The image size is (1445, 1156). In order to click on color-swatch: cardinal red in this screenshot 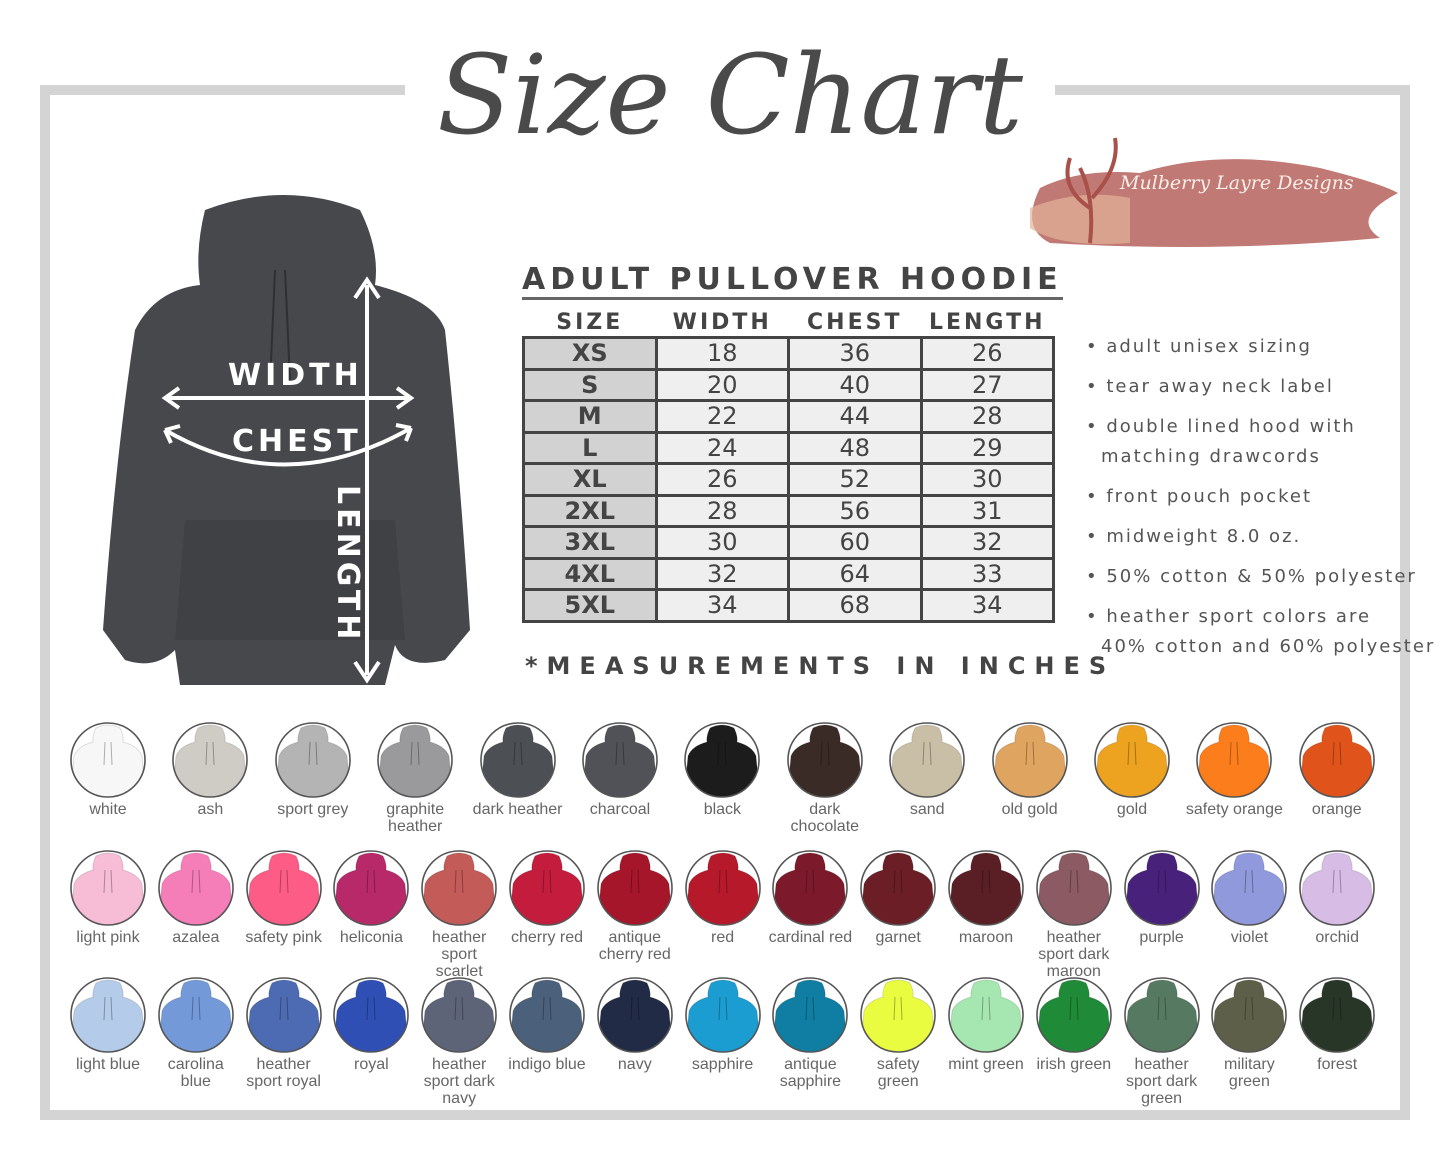, I will do `click(810, 897)`.